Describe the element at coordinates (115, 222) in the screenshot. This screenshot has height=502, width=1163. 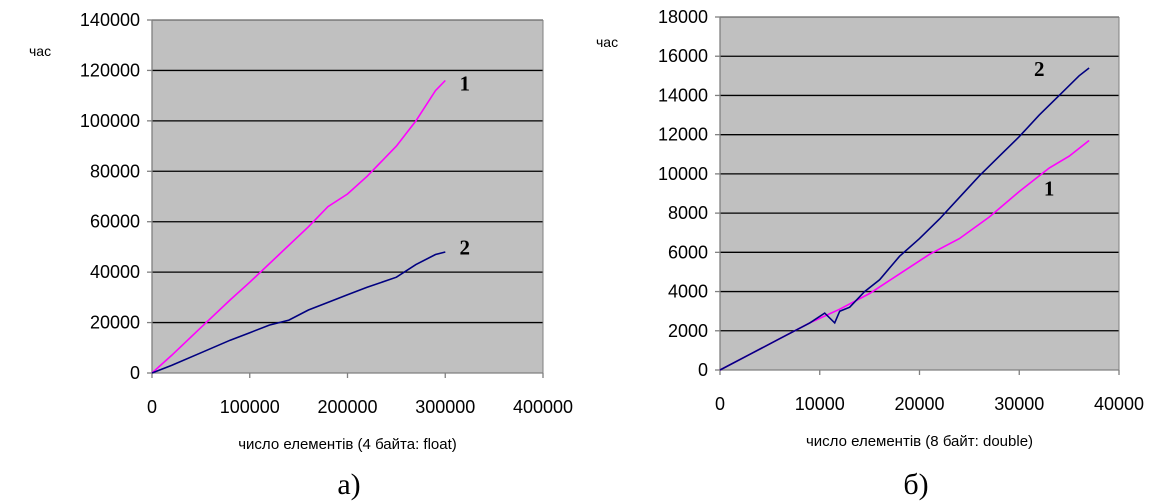
I see `chart-1-y-tick-label: 60000` at that location.